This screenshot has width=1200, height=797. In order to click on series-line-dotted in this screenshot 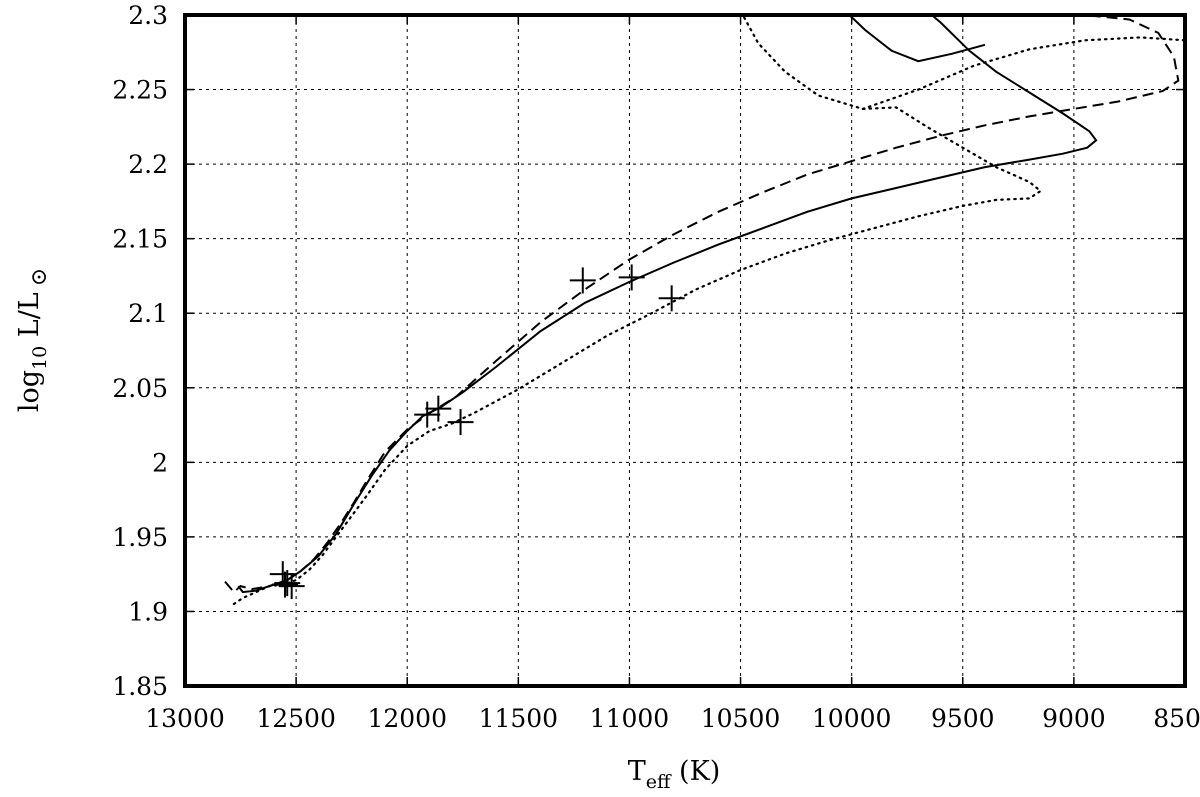, I will do `click(1024, 73)`.